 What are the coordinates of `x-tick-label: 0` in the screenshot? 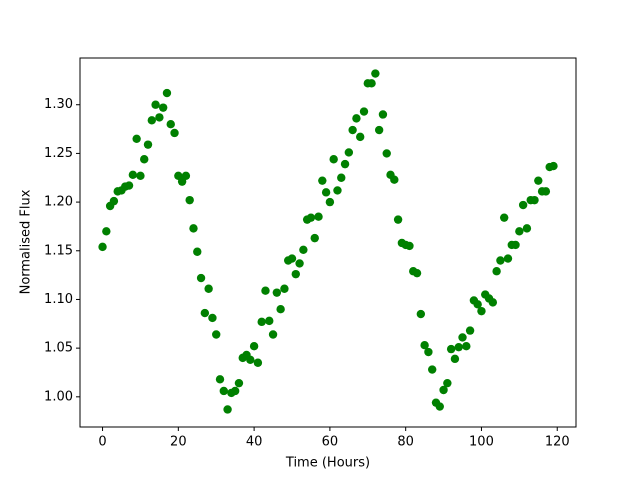 It's located at (102, 442).